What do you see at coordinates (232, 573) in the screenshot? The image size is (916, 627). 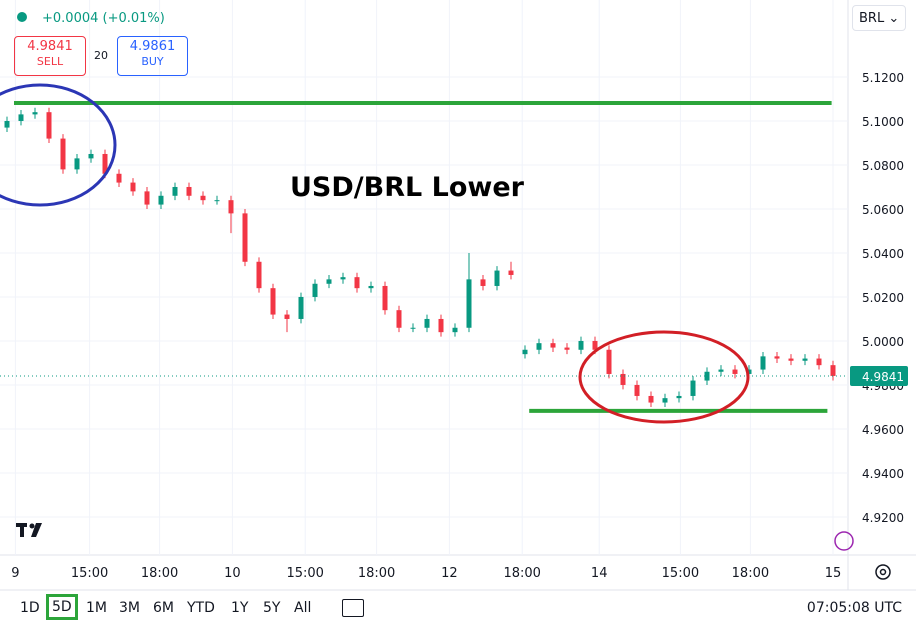 I see `x-tick-label: 10` at bounding box center [232, 573].